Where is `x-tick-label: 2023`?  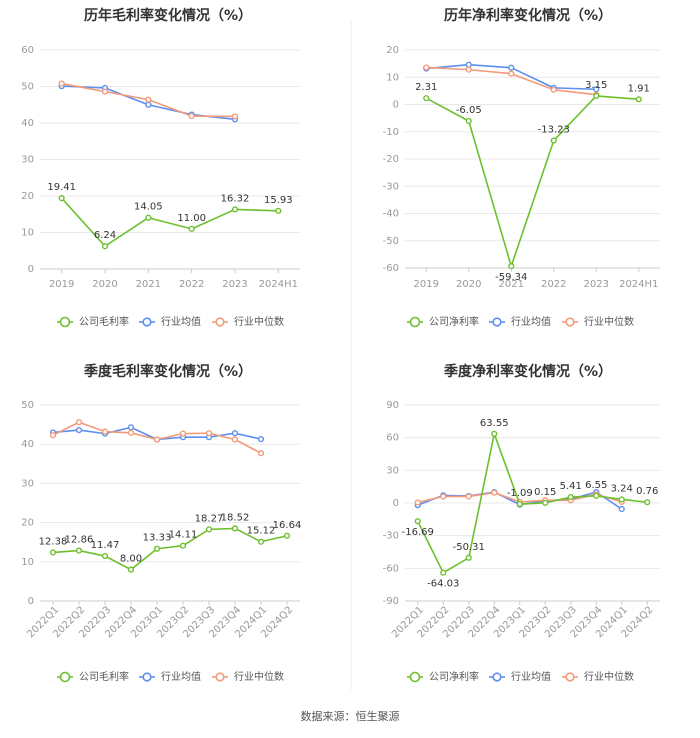 x-tick-label: 2023 is located at coordinates (596, 284).